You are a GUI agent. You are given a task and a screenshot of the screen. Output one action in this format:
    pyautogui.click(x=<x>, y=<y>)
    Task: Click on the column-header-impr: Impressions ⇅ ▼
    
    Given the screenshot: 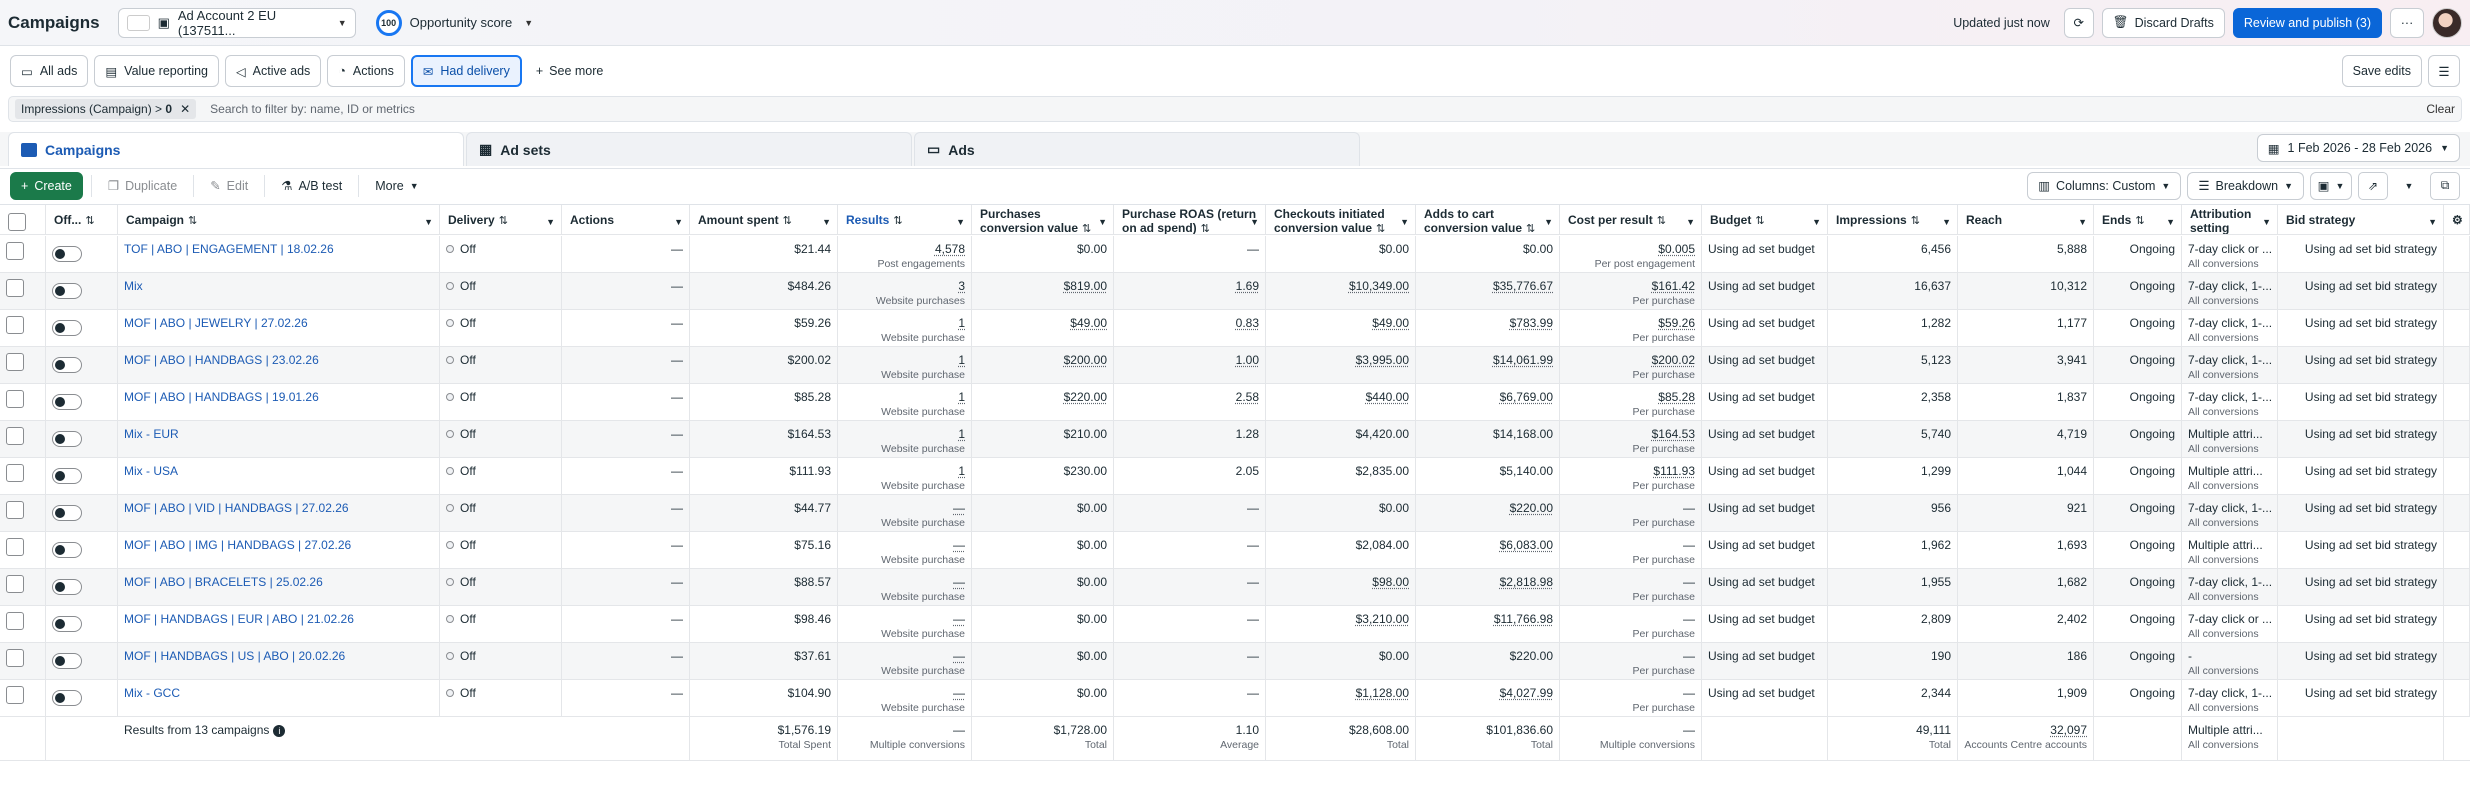 What is the action you would take?
    pyautogui.click(x=1893, y=219)
    